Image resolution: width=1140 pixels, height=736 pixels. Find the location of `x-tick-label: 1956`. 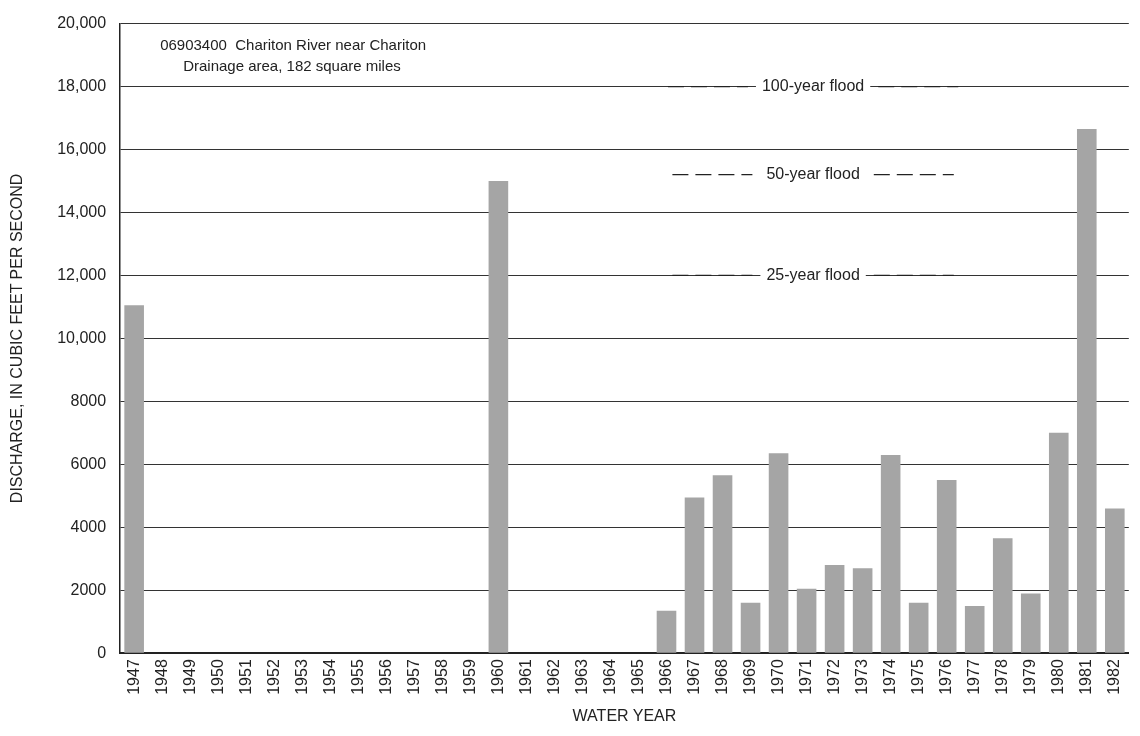

x-tick-label: 1956 is located at coordinates (385, 677).